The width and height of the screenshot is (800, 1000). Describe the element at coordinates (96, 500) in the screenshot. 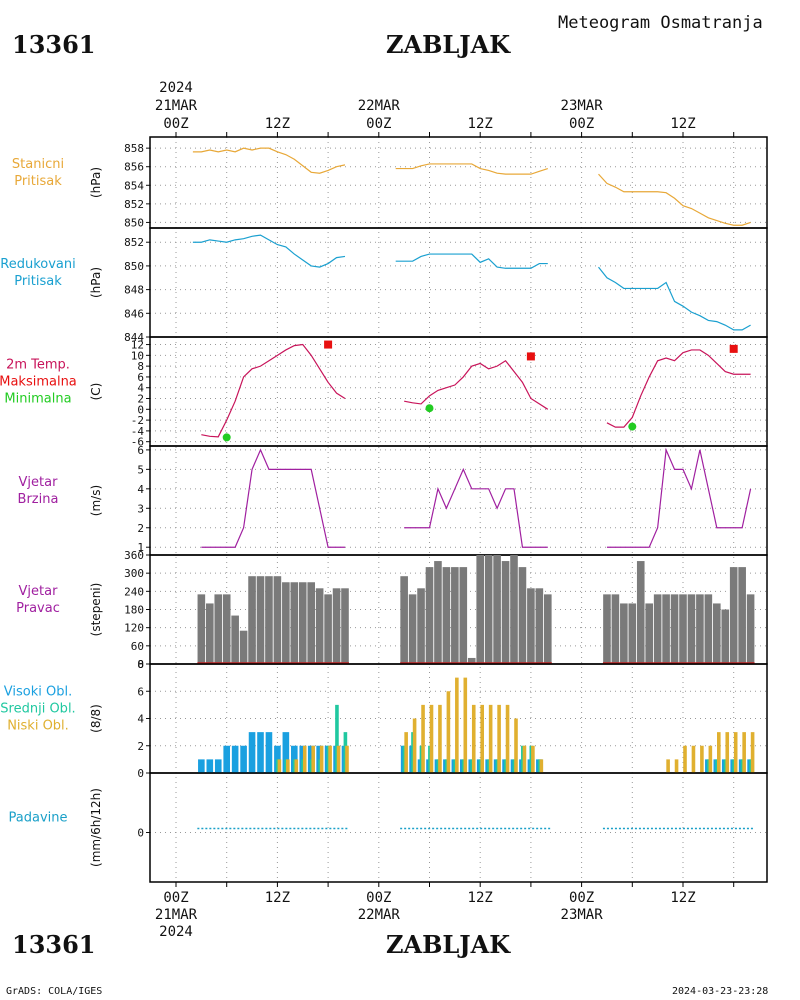

I see `panel-unit: (m/s)` at that location.